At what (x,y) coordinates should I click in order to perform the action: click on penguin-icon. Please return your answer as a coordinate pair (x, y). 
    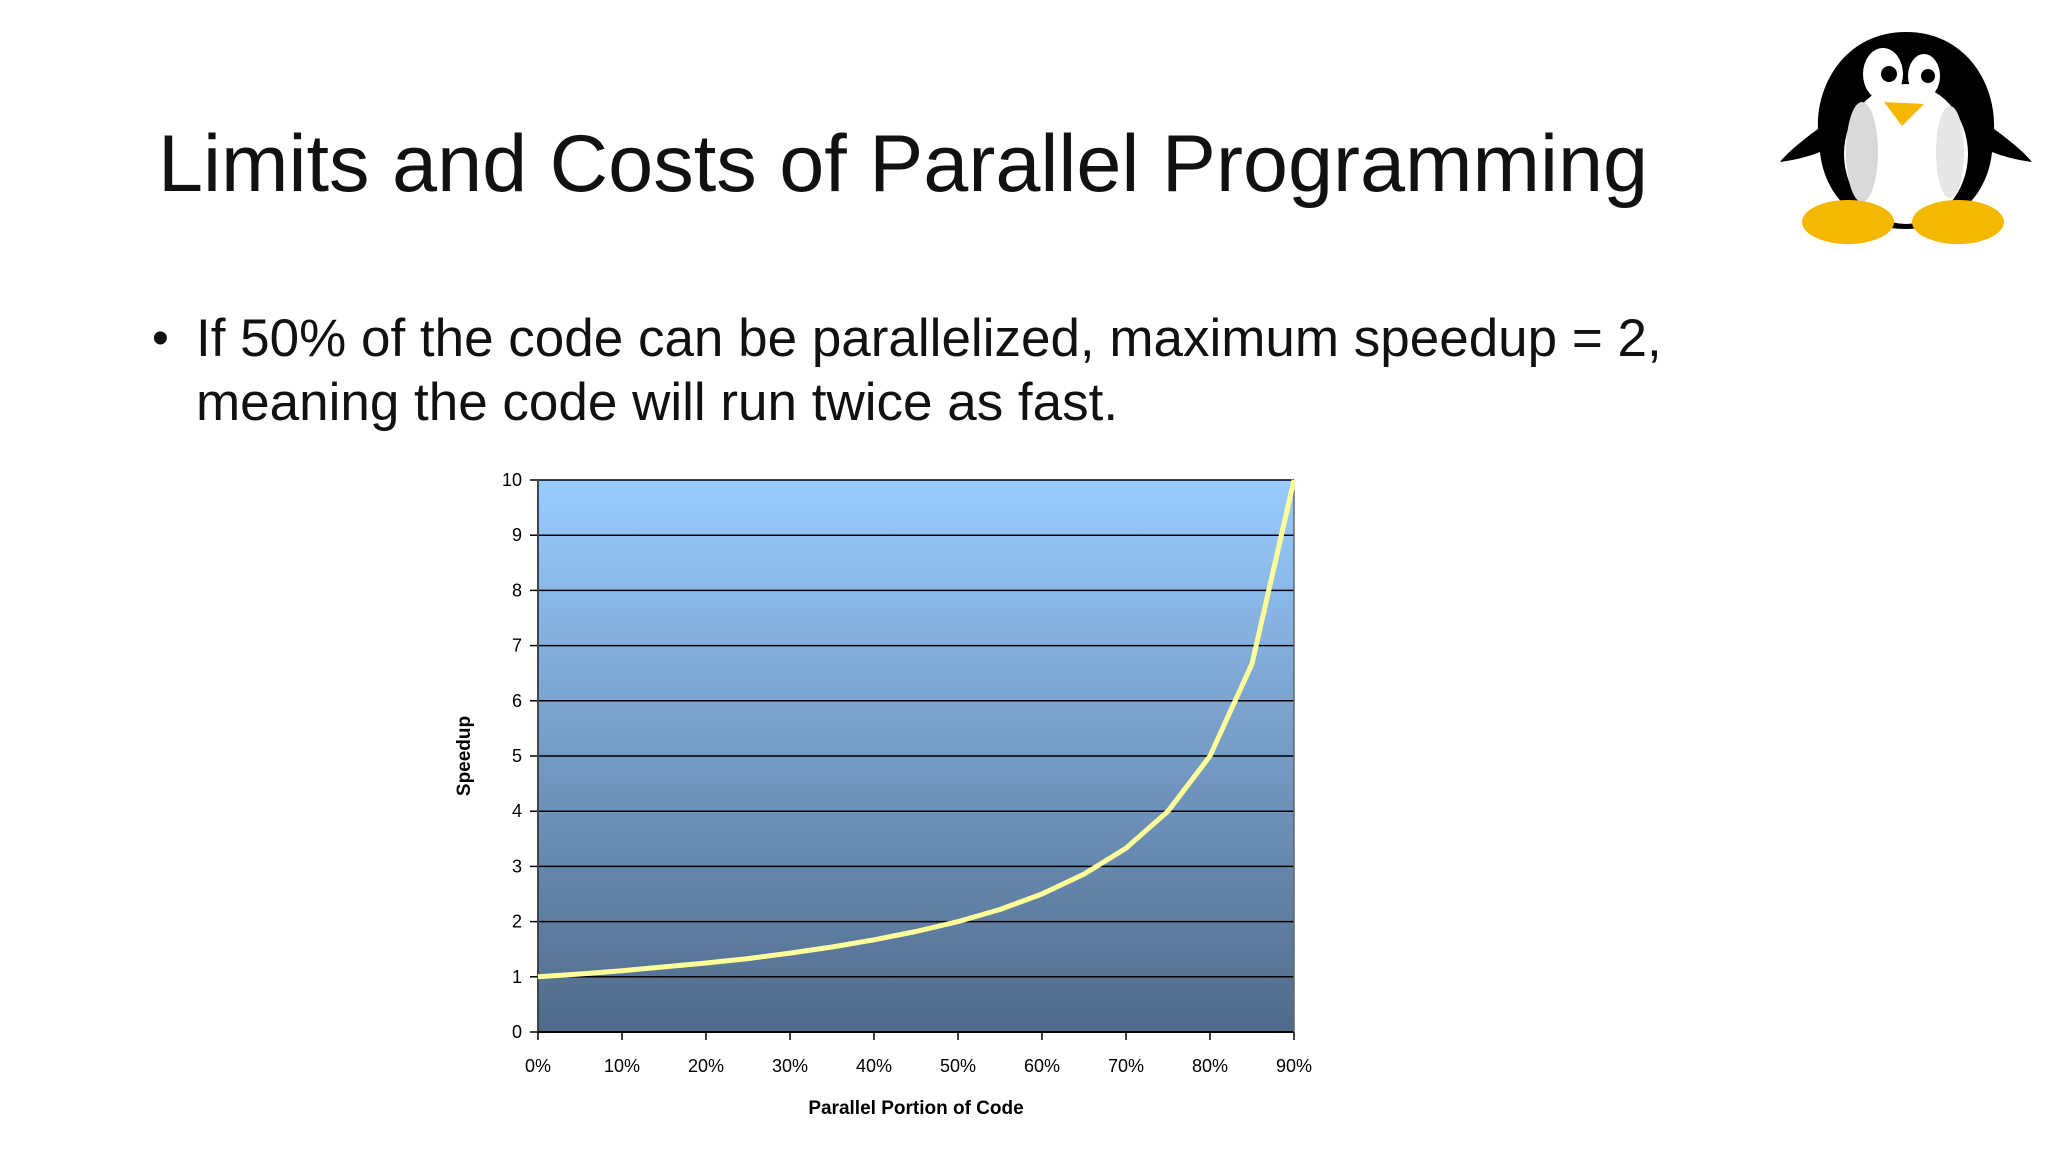
    Looking at the image, I should click on (1906, 138).